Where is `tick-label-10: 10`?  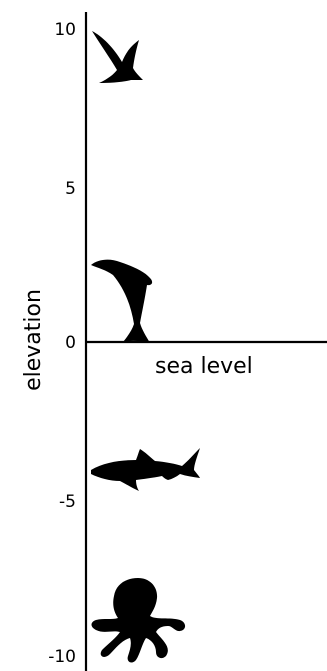
tick-label-10: 10 is located at coordinates (65, 30).